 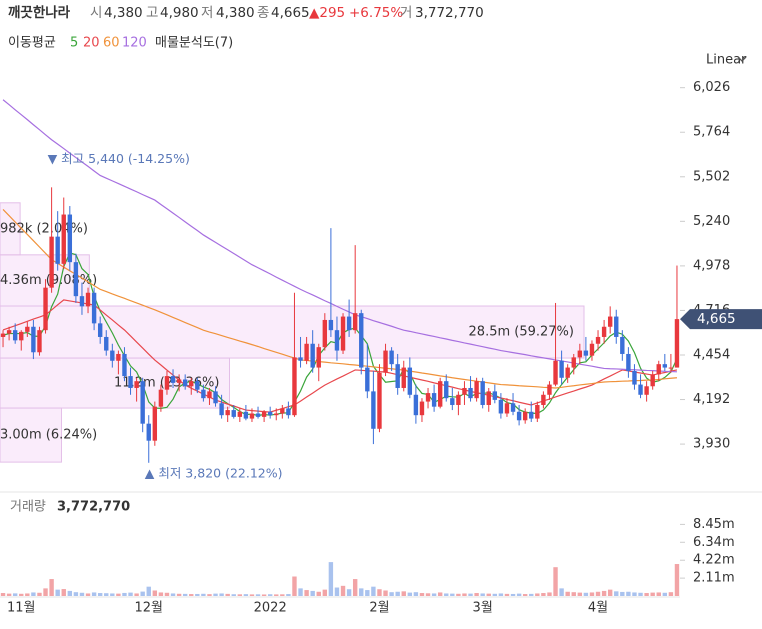 What do you see at coordinates (48, 435) in the screenshot?
I see `volume-profile-label: 3.00m (6.24%)` at bounding box center [48, 435].